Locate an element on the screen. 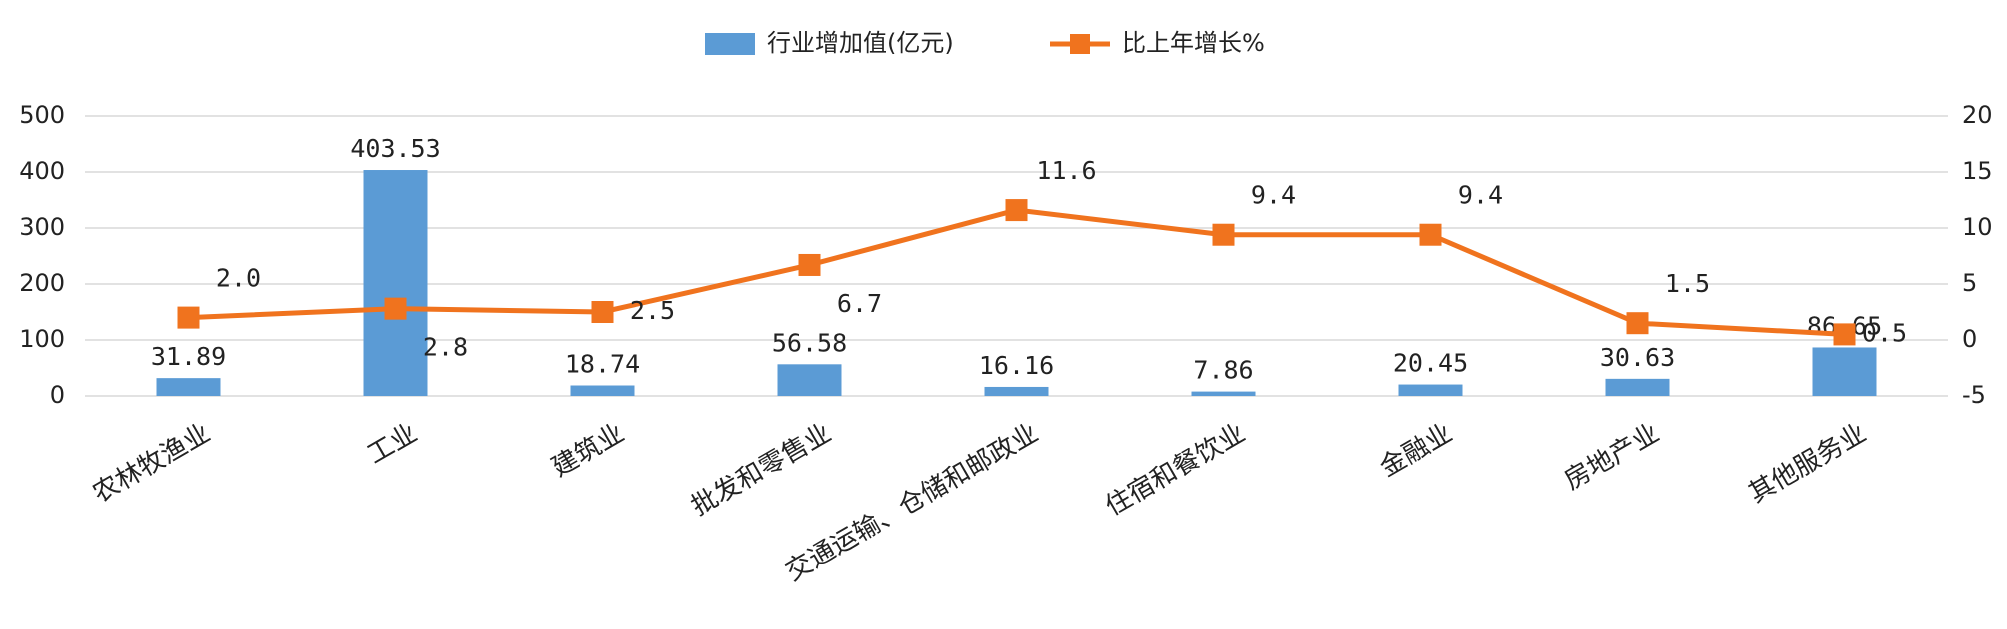  y2-tick-label: 10 is located at coordinates (1977, 227).